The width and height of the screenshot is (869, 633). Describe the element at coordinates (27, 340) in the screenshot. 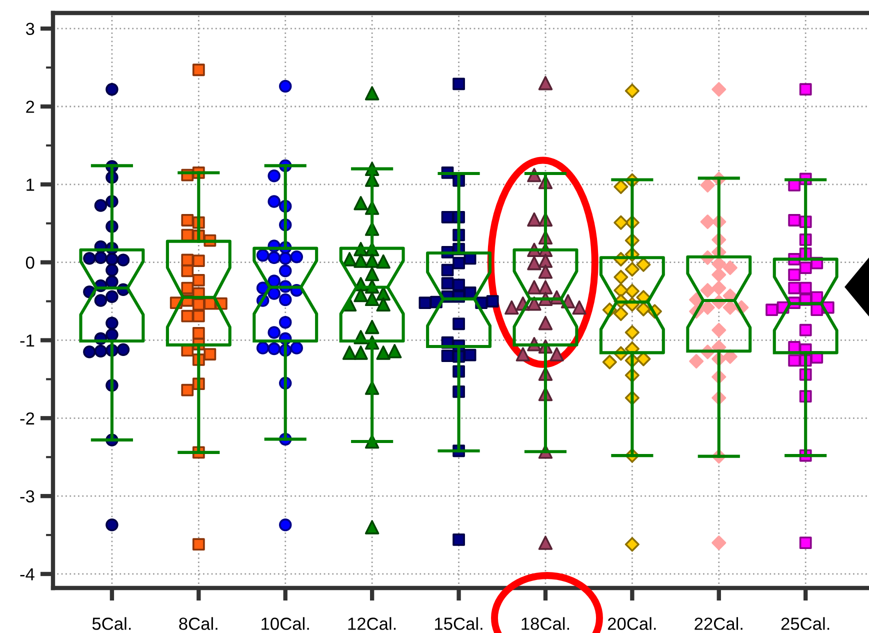

I see `y-tick-label: -1` at that location.